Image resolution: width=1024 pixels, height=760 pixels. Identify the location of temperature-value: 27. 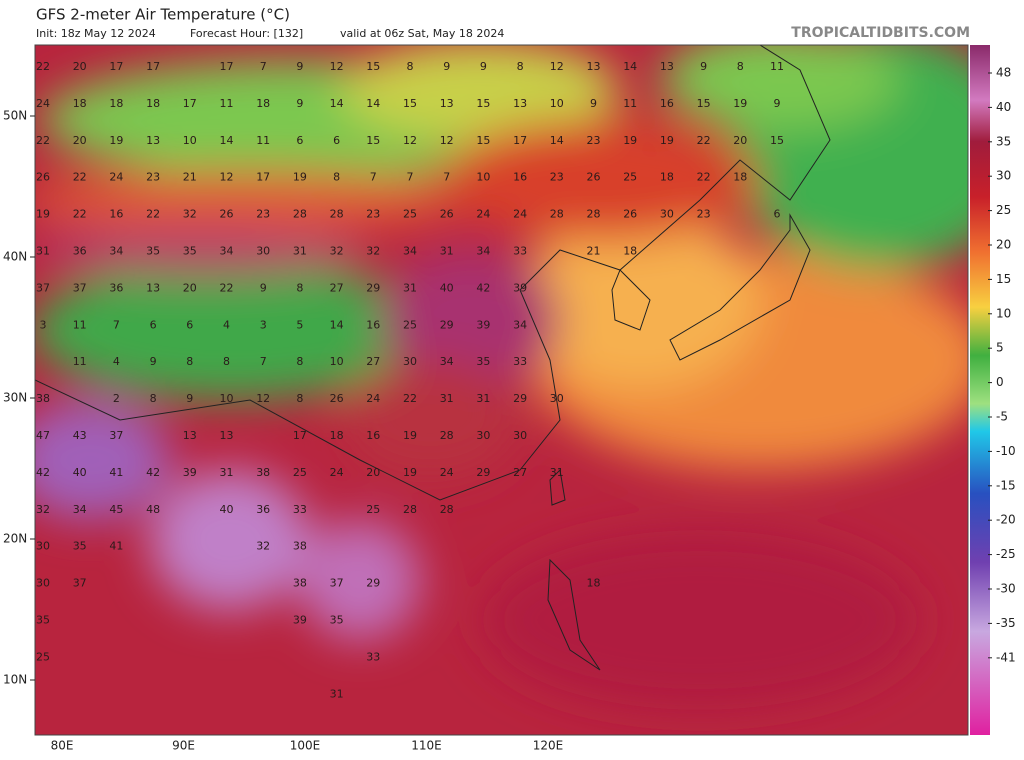
(520, 472).